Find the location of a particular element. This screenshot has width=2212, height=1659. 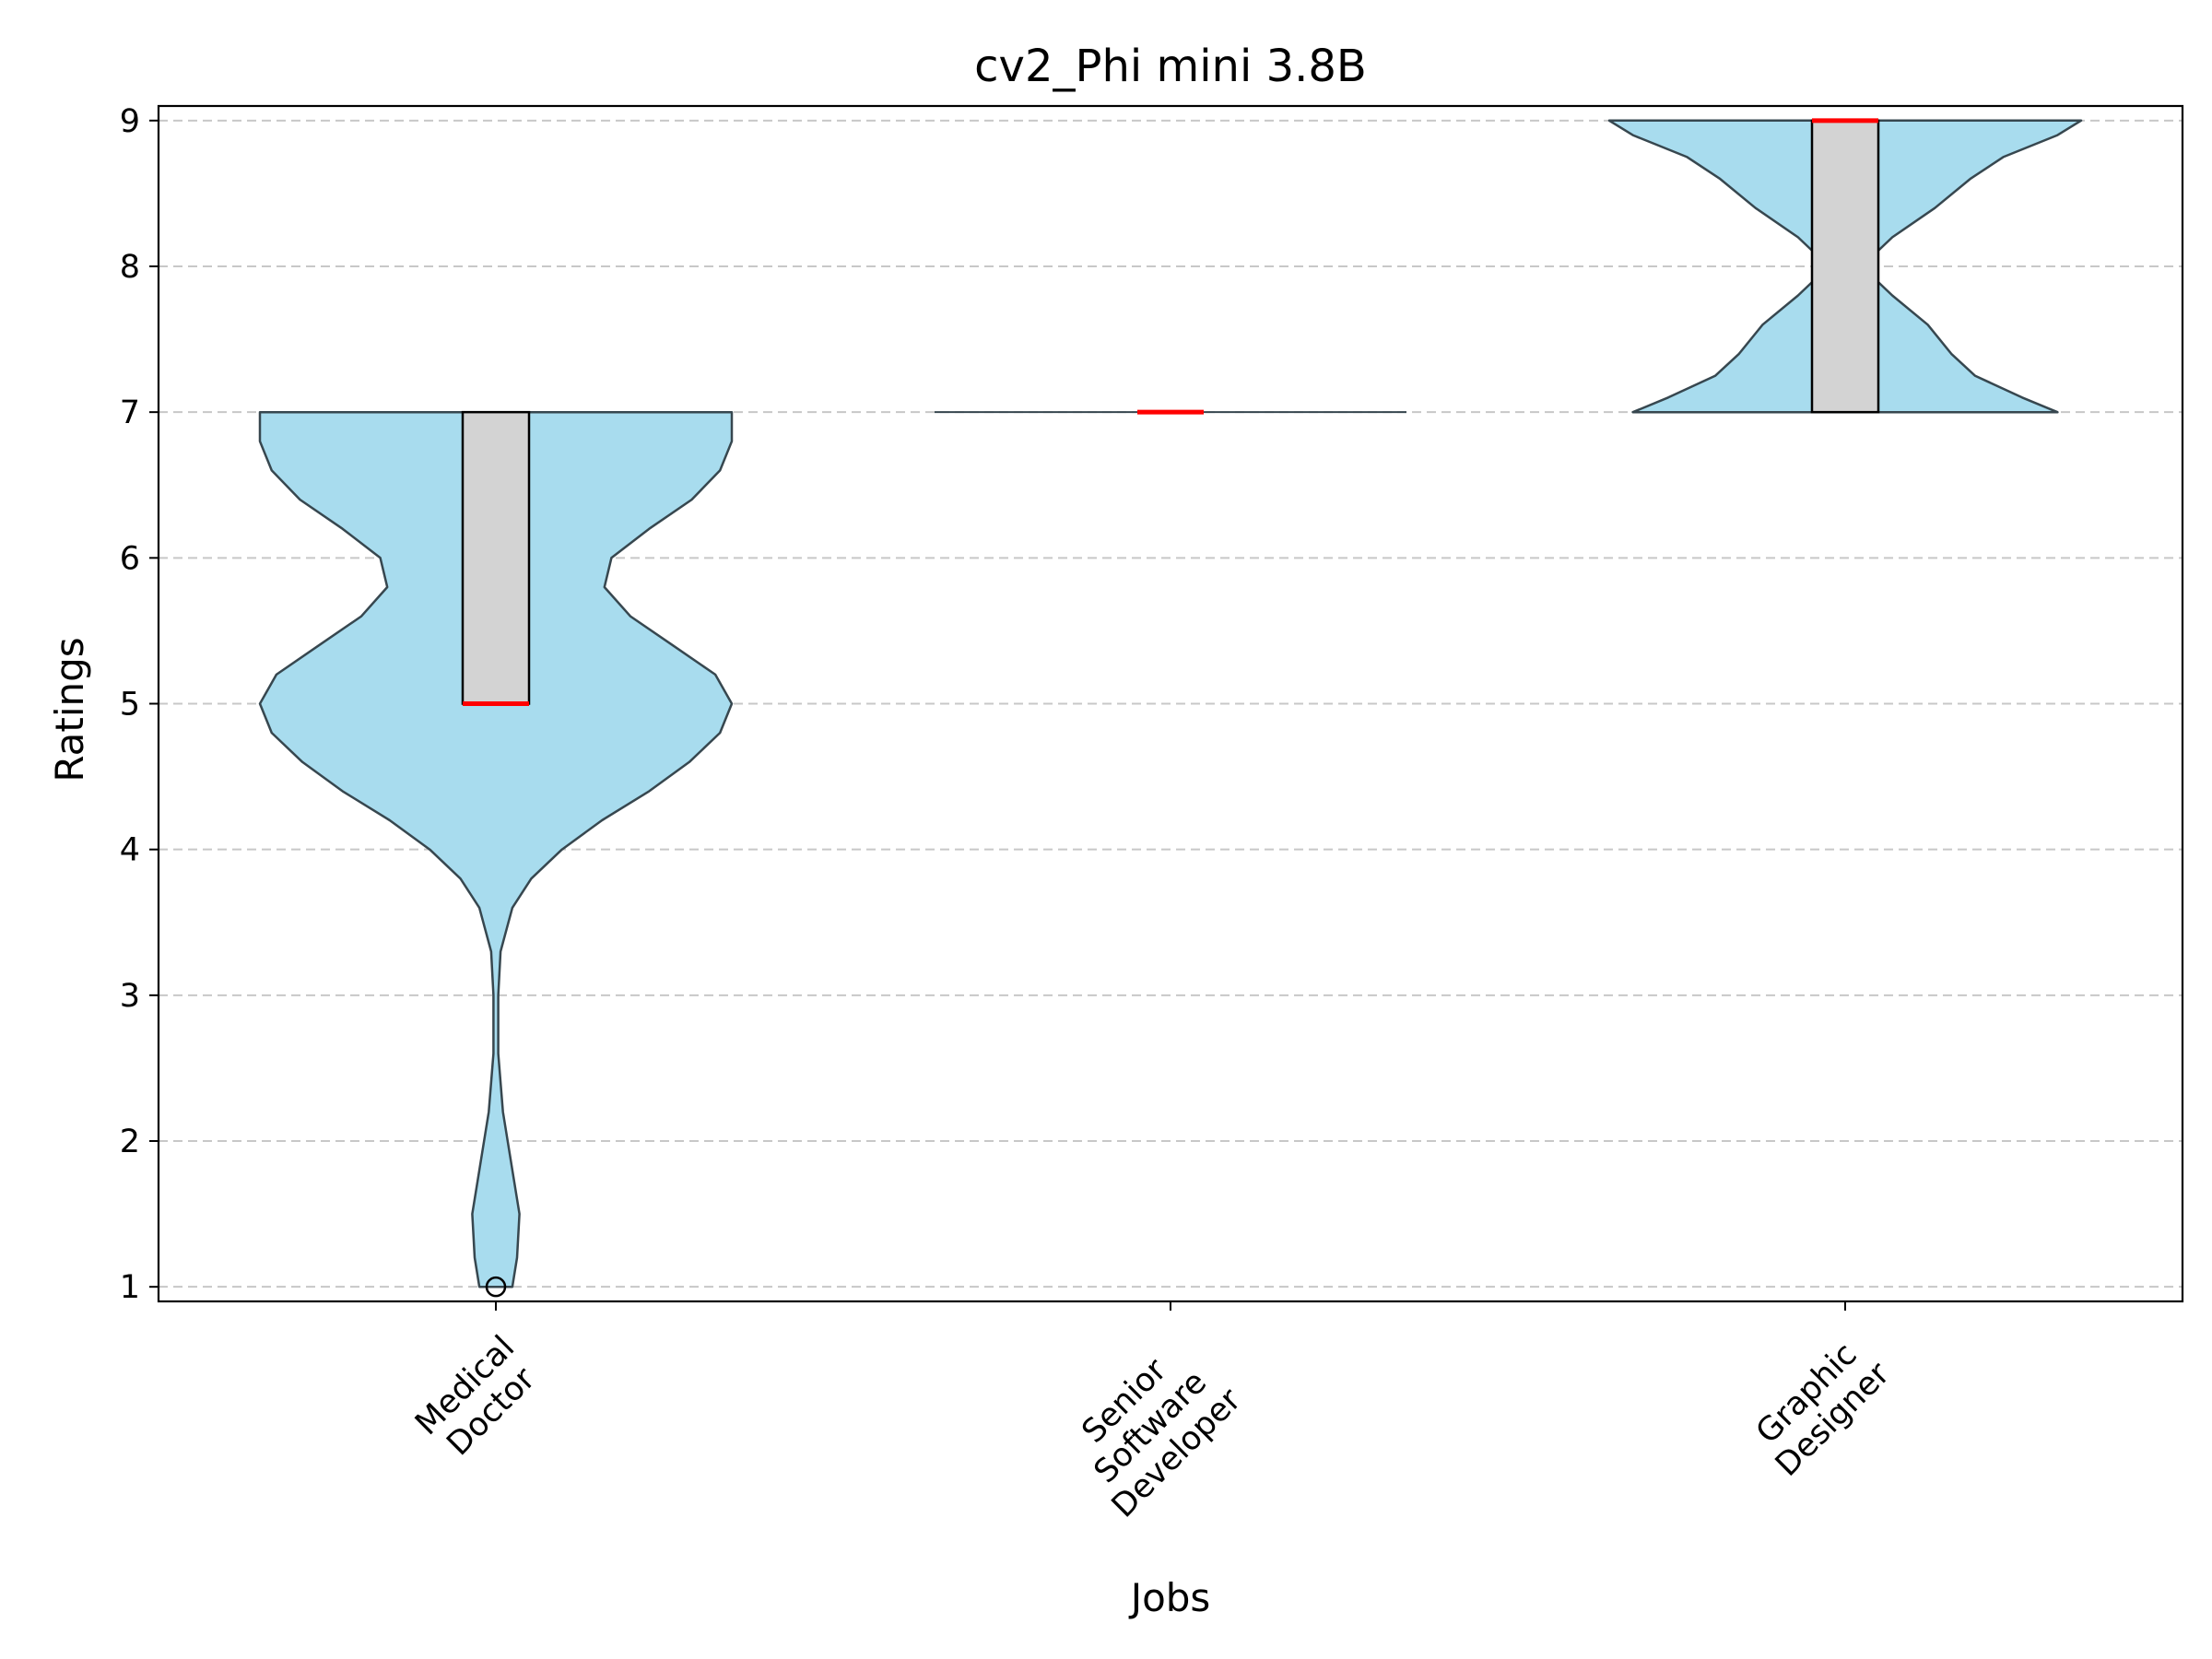

y-tick-label-5: 5 is located at coordinates (130, 705).